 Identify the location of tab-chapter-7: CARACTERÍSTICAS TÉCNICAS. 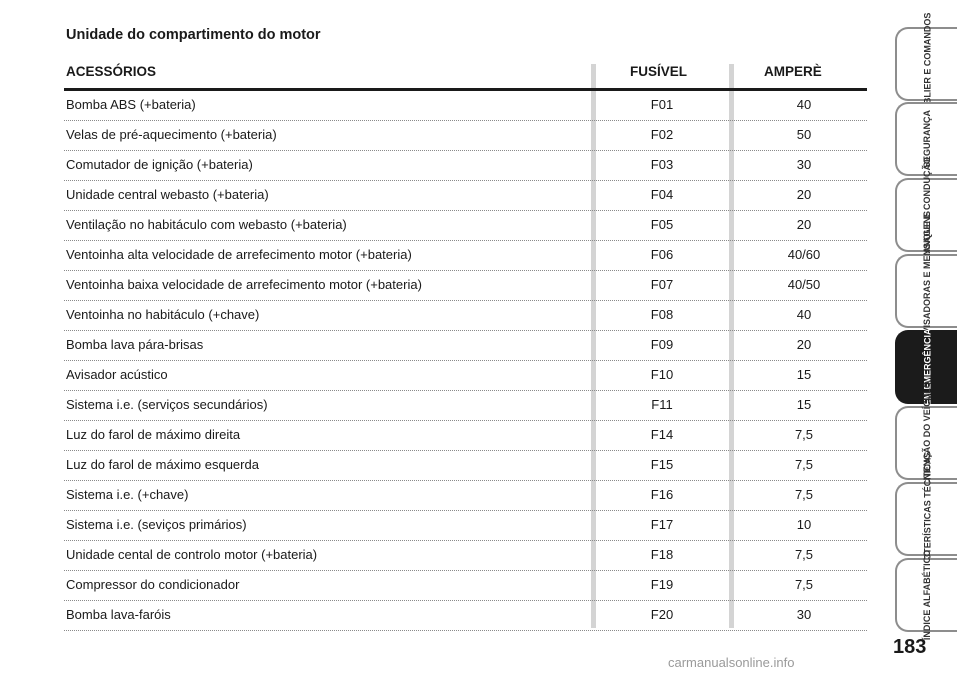
(926, 519).